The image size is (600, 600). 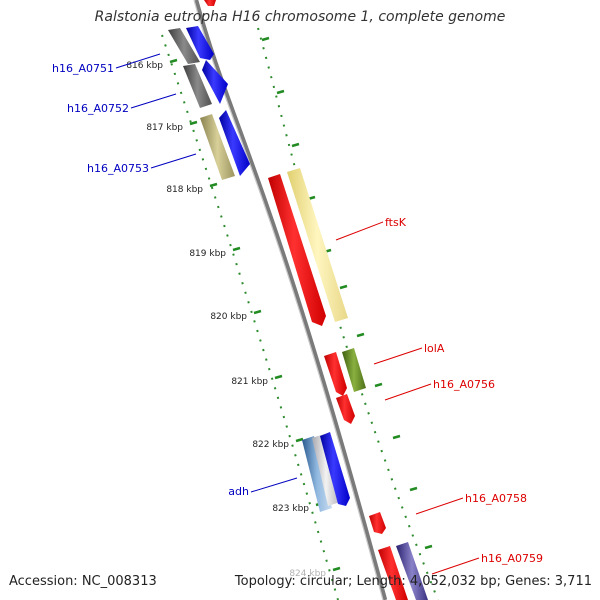 I want to click on tick-label: 822 kbp, so click(x=270, y=445).